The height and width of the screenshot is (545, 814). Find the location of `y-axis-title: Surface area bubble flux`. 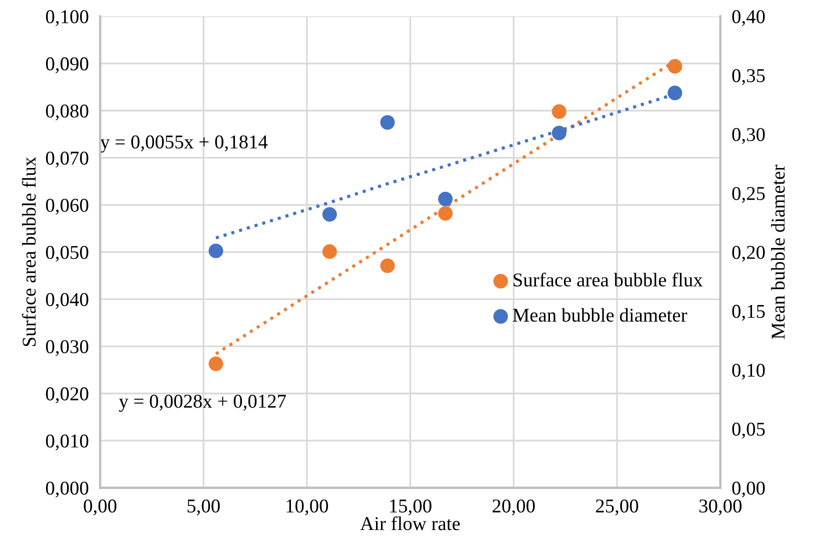

y-axis-title: Surface area bubble flux is located at coordinates (29, 251).